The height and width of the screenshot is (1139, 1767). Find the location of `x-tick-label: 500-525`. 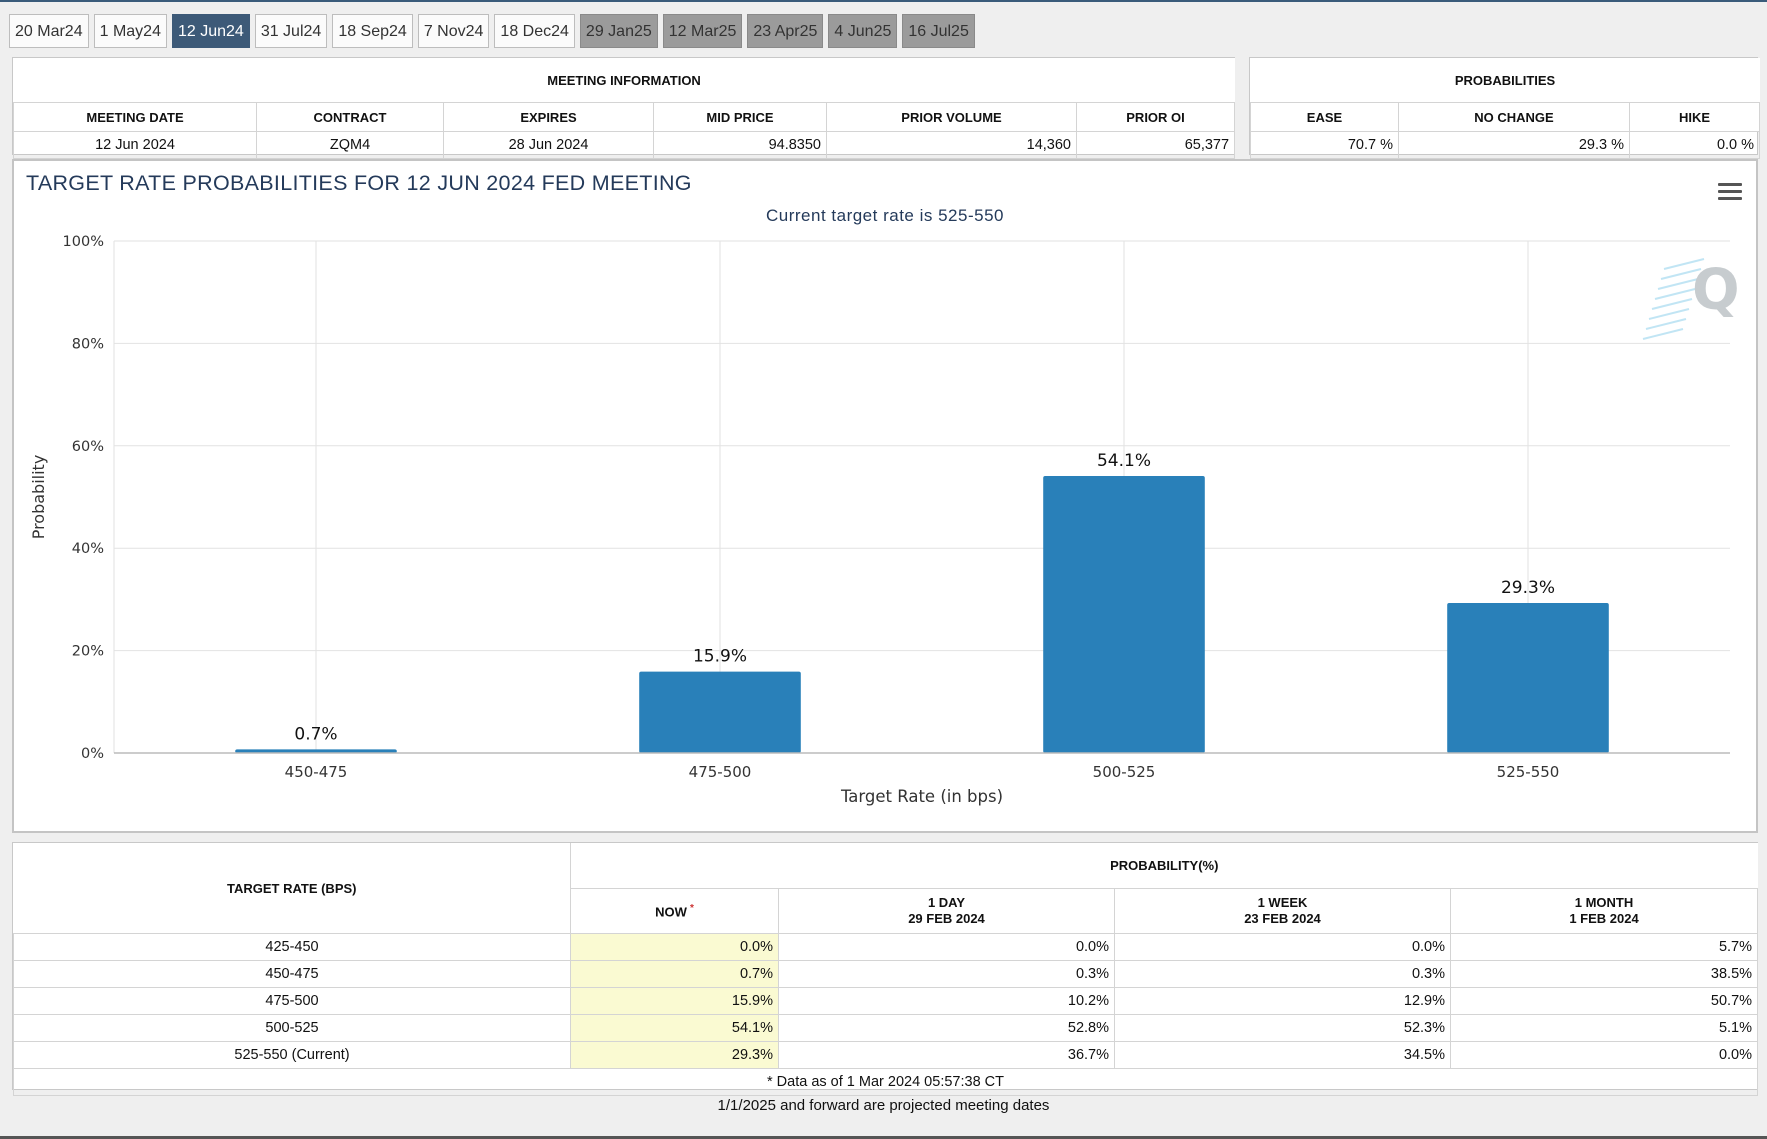

x-tick-label: 500-525 is located at coordinates (1124, 772).